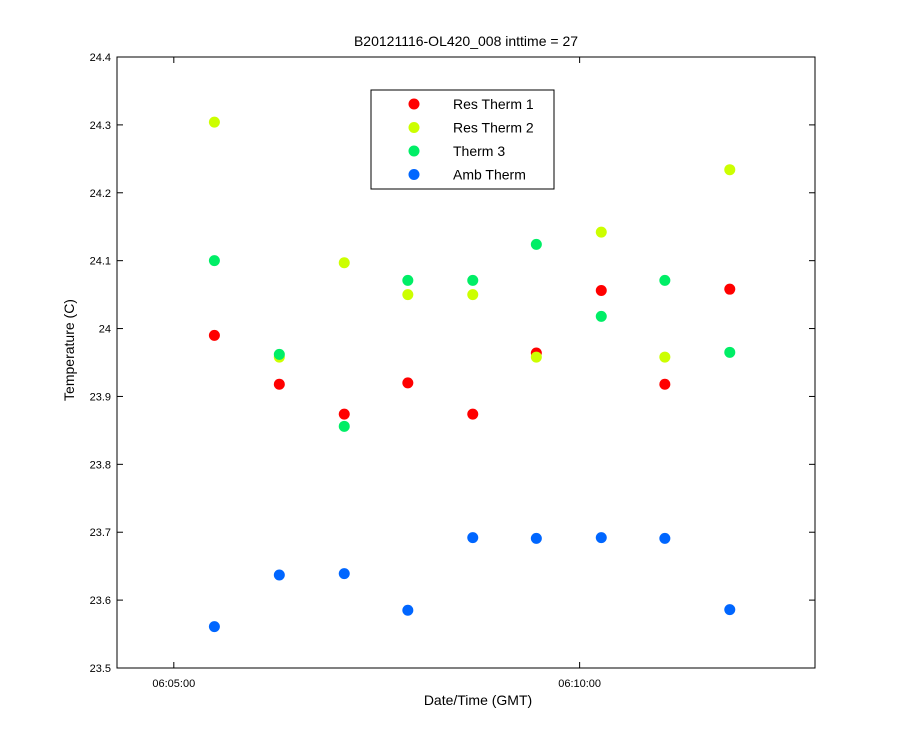 This screenshot has width=900, height=755. I want to click on y-tick-label: 24.3, so click(100, 126).